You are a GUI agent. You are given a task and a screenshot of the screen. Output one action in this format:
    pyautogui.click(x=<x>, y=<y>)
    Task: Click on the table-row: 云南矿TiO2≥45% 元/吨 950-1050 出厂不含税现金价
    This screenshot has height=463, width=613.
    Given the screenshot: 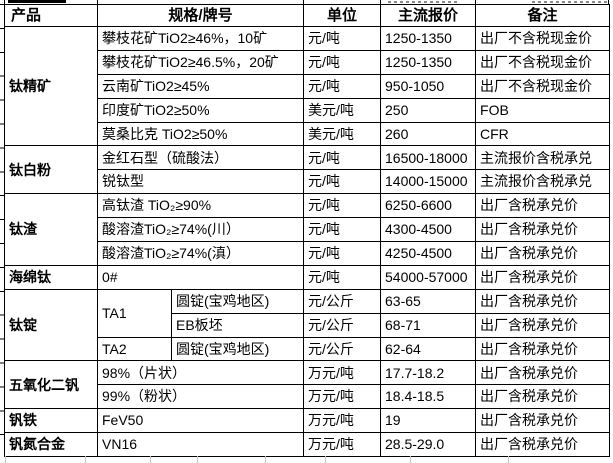 What is the action you would take?
    pyautogui.click(x=308, y=86)
    